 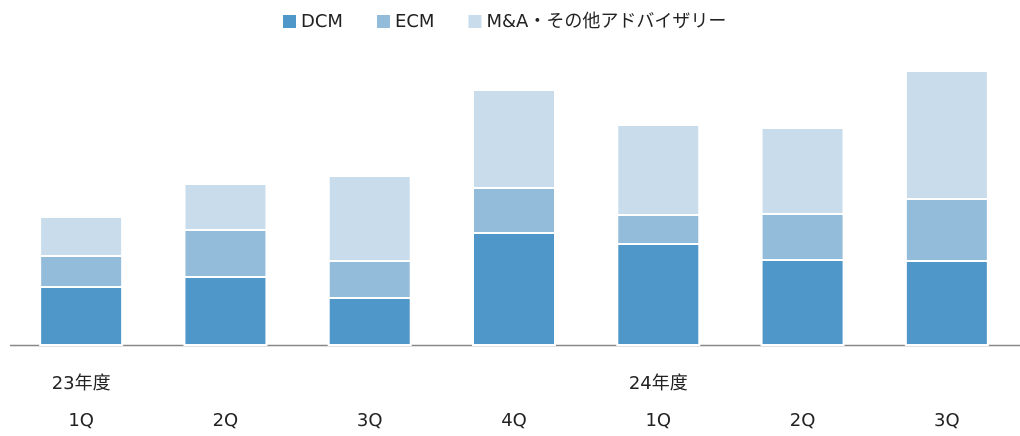 I want to click on fiscal-year-label: 23年度, so click(x=81, y=383).